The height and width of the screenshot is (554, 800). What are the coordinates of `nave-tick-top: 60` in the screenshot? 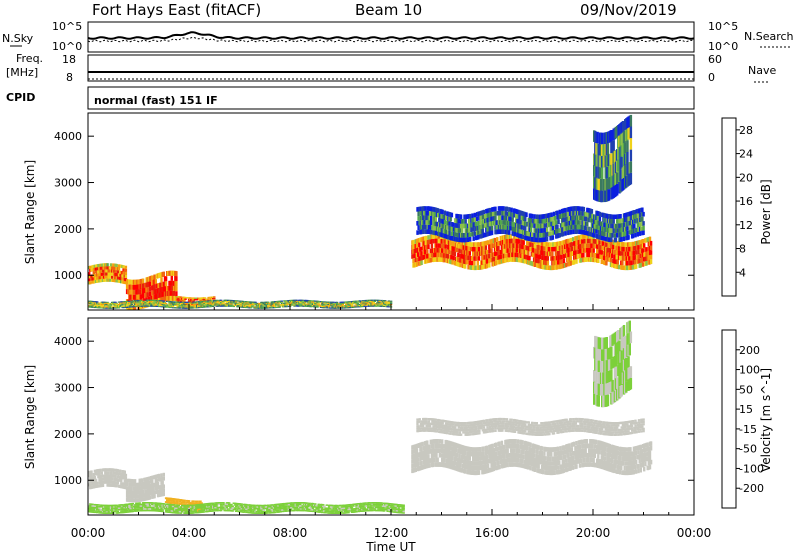 It's located at (715, 59).